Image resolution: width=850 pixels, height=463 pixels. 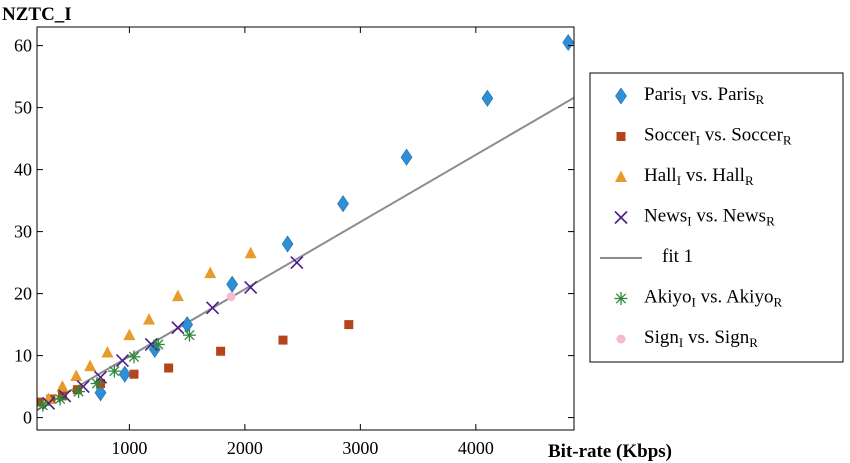 I want to click on legend-entry: SignI vs. SignR, so click(x=687, y=338).